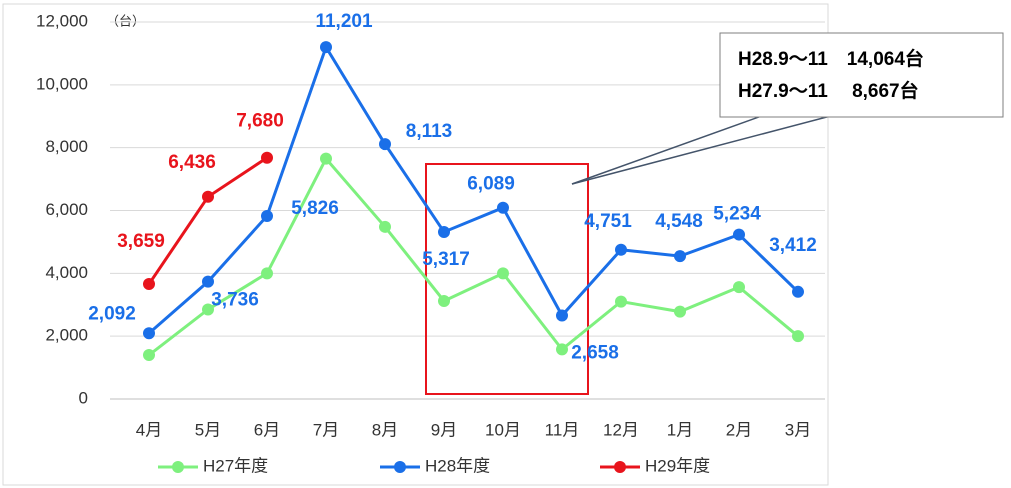 The image size is (1011, 488). What do you see at coordinates (793, 245) in the screenshot?
I see `data-label: 3,412` at bounding box center [793, 245].